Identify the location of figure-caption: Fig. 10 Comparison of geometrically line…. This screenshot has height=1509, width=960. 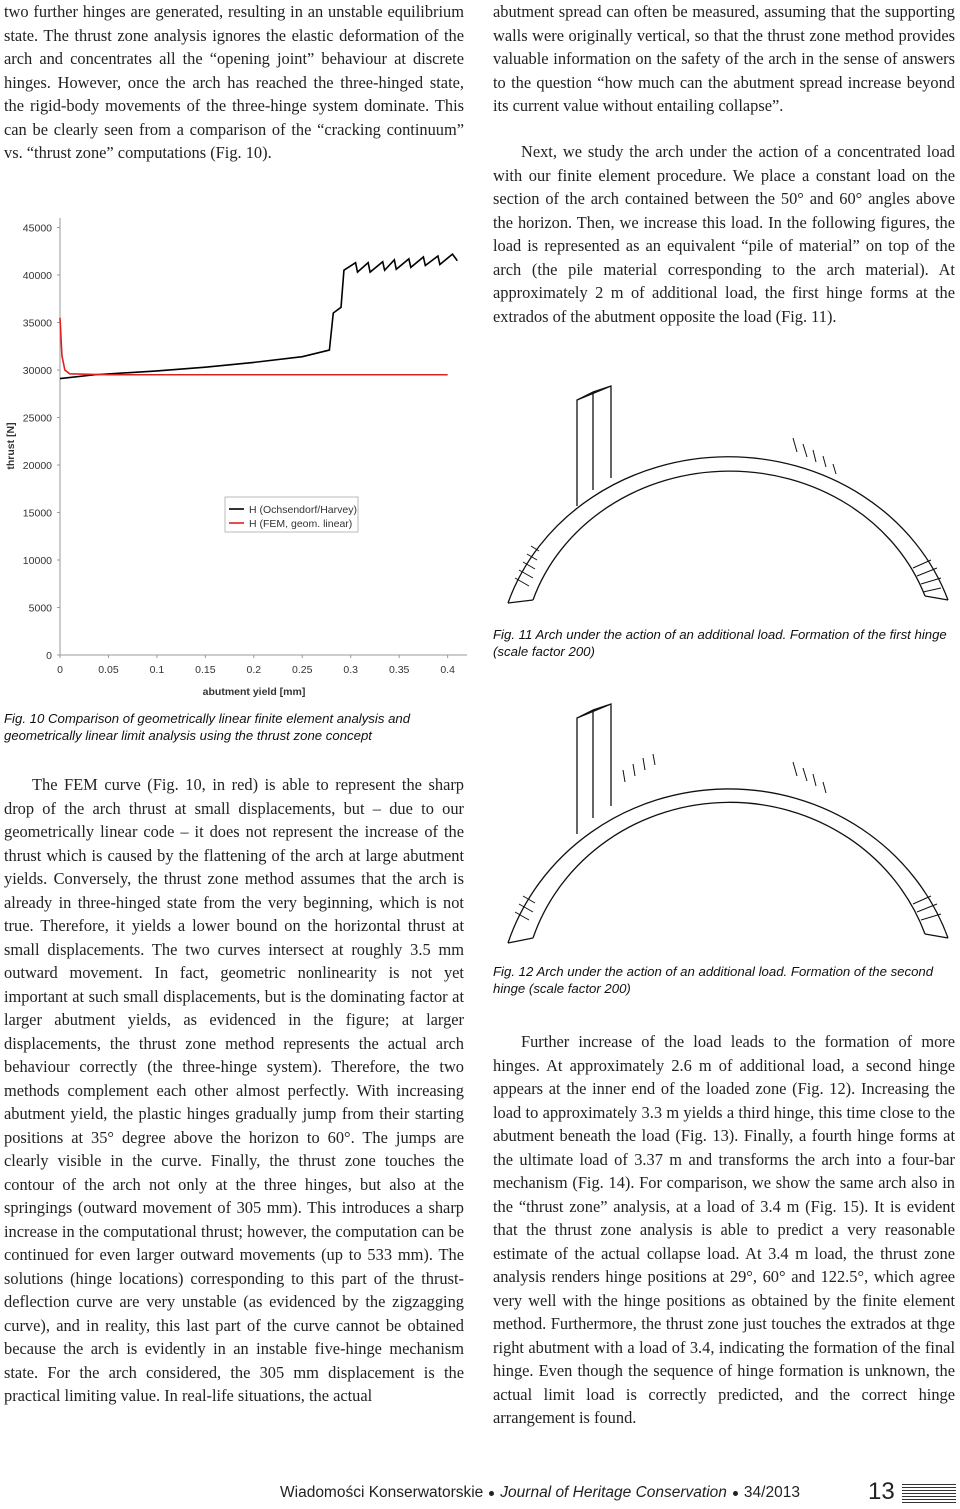
(207, 727).